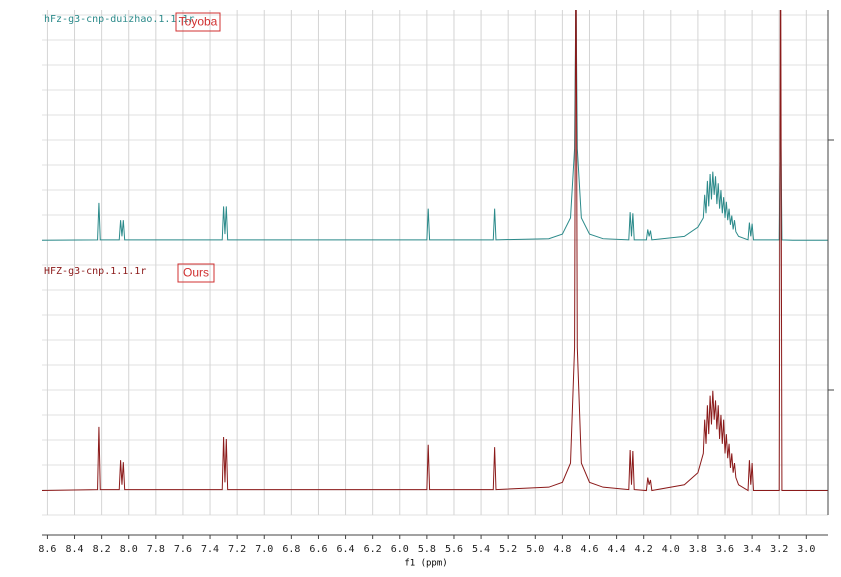  What do you see at coordinates (427, 549) in the screenshot?
I see `x-tick-label: 5.8` at bounding box center [427, 549].